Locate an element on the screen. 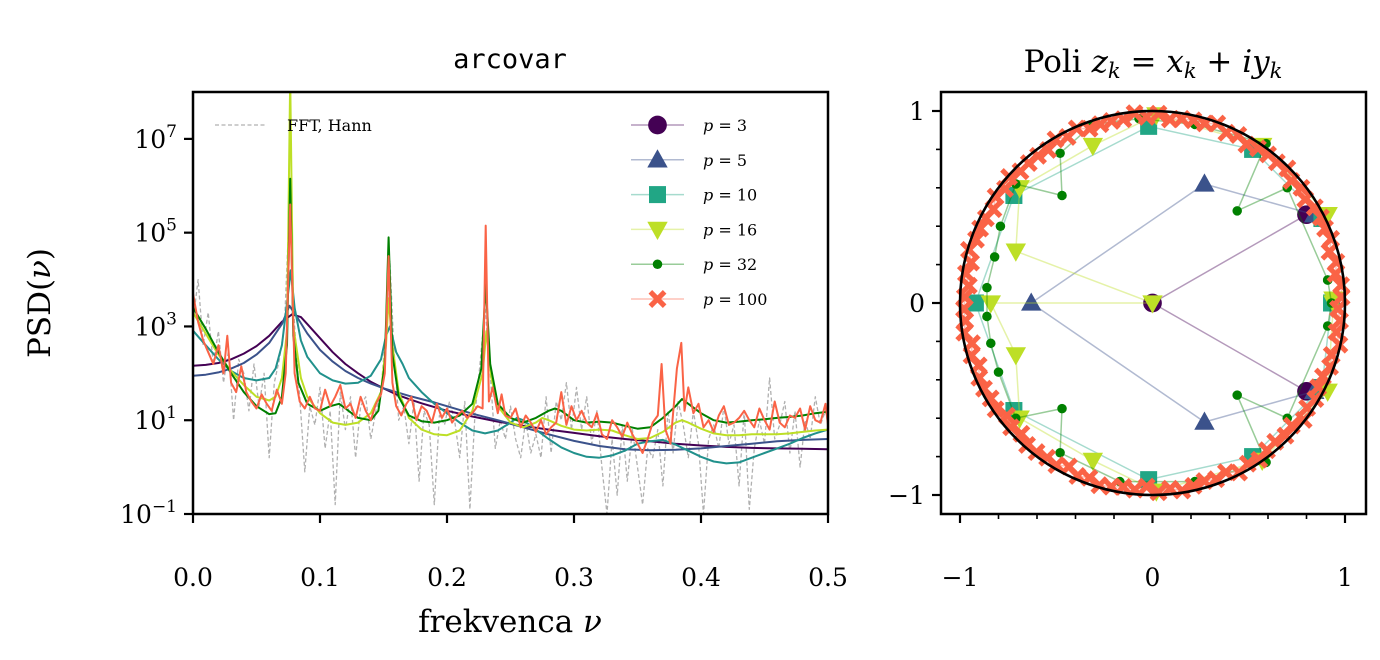 This screenshot has height=660, width=1380. poles-y-tick-label: −1 is located at coordinates (906, 495).